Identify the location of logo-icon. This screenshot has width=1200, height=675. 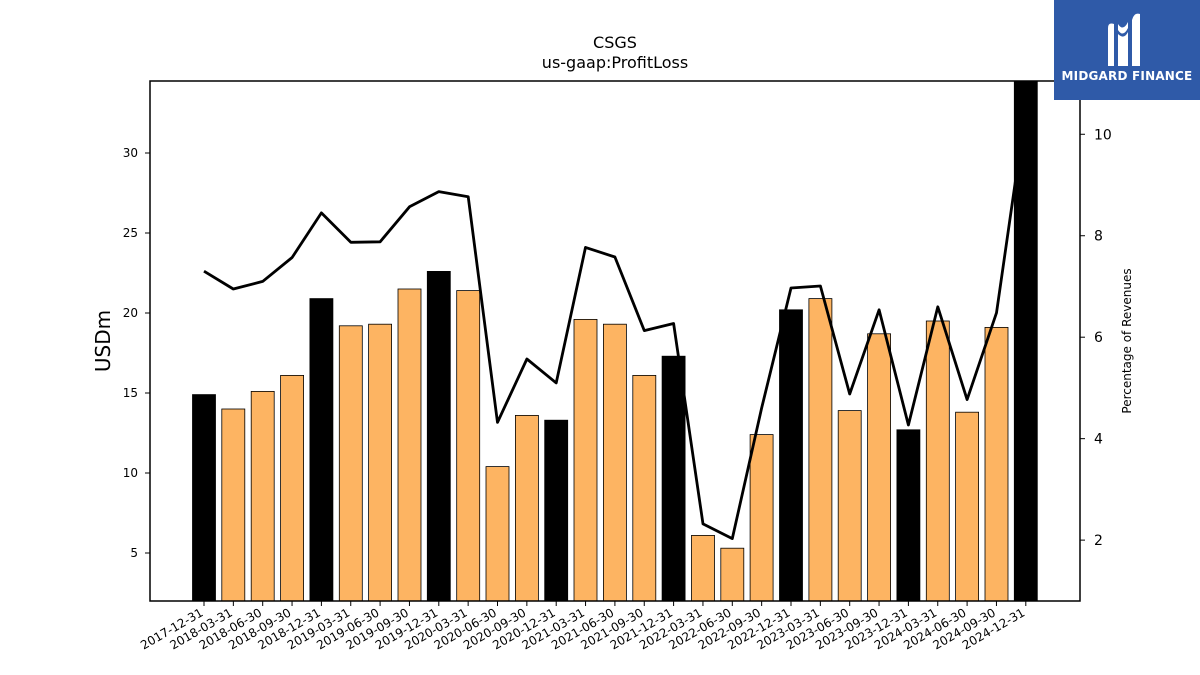
(1124, 40).